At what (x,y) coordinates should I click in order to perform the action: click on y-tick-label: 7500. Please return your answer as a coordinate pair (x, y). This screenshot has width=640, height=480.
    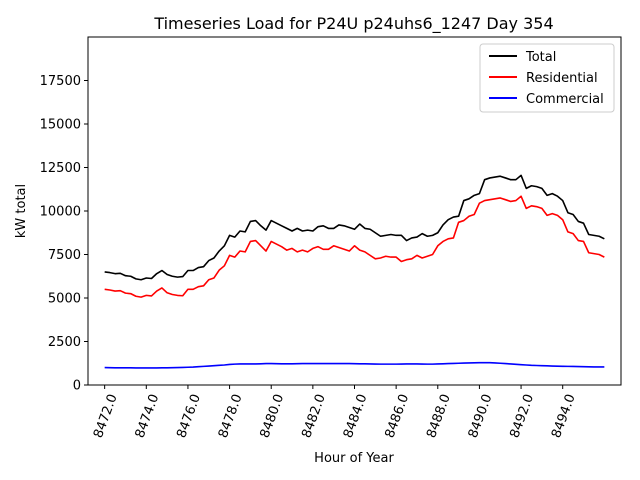
    Looking at the image, I should click on (64, 255).